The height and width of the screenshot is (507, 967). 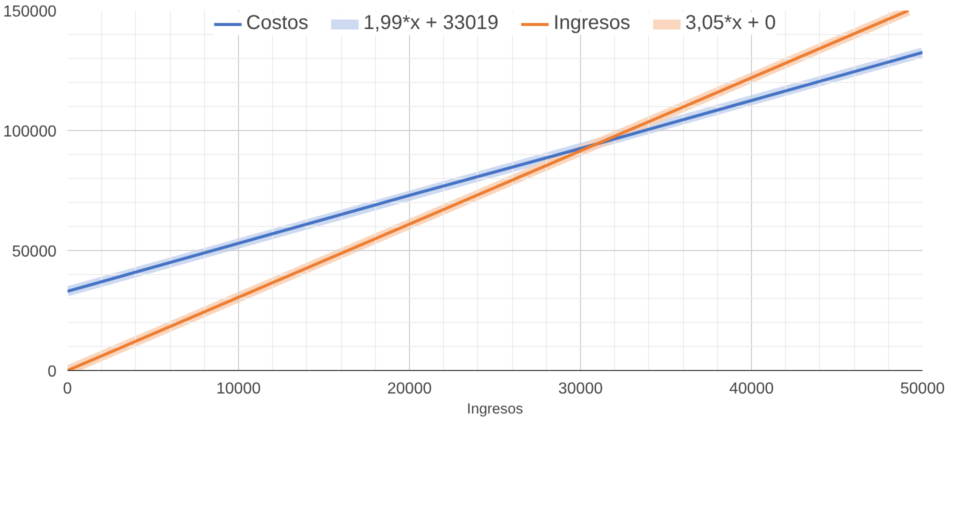 I want to click on legend-label: Costos, so click(x=277, y=23).